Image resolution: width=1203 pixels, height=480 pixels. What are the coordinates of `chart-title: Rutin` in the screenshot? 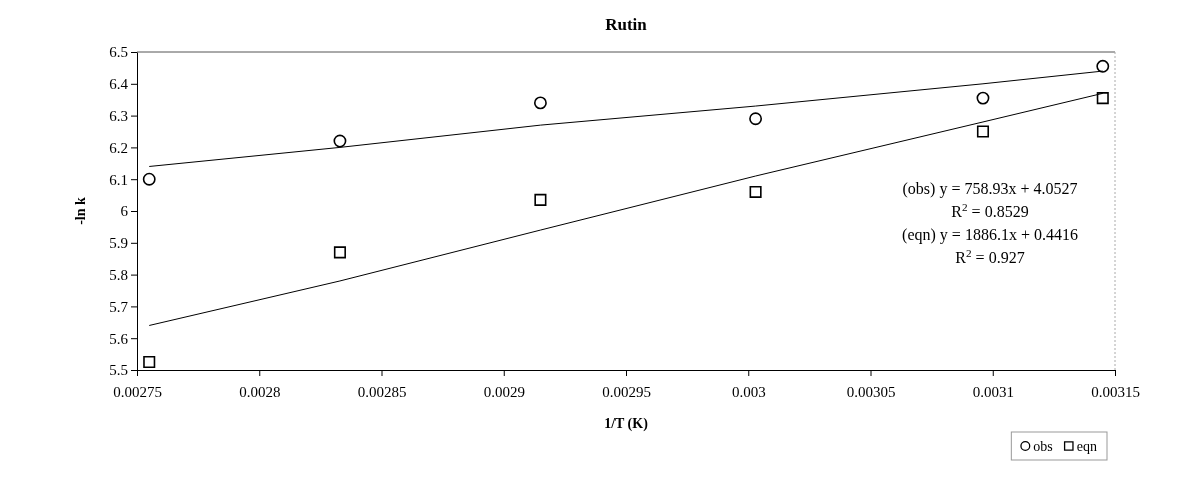 It's located at (626, 24).